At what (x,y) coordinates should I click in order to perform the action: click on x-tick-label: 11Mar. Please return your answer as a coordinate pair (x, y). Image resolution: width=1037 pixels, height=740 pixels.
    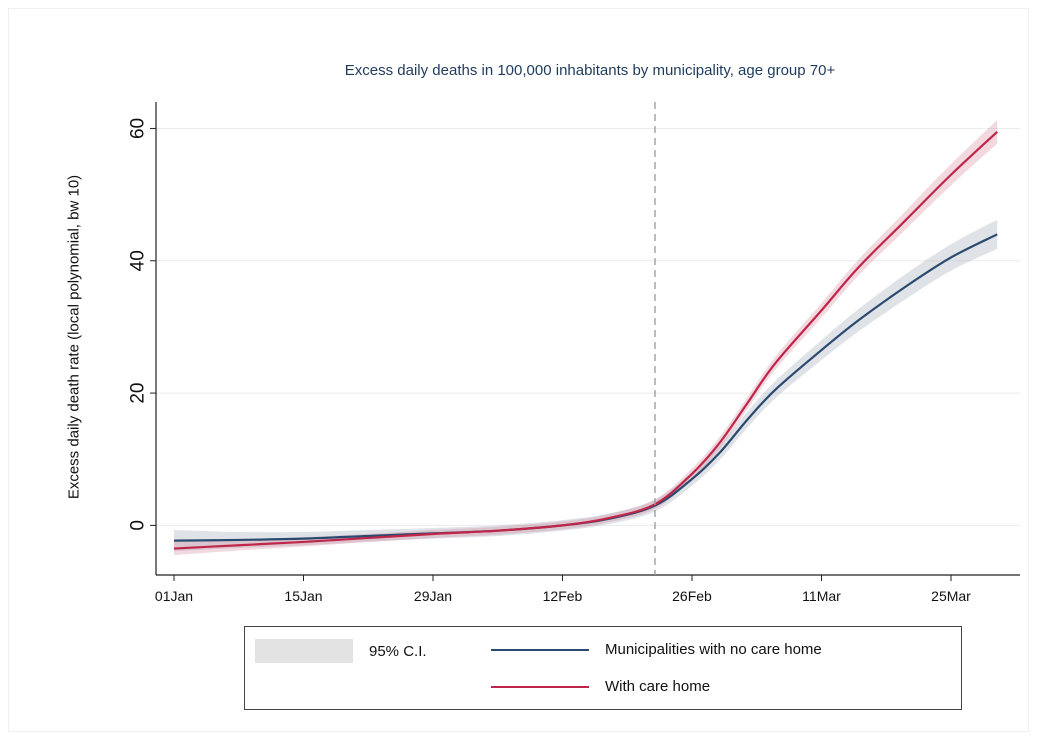
    Looking at the image, I should click on (821, 596).